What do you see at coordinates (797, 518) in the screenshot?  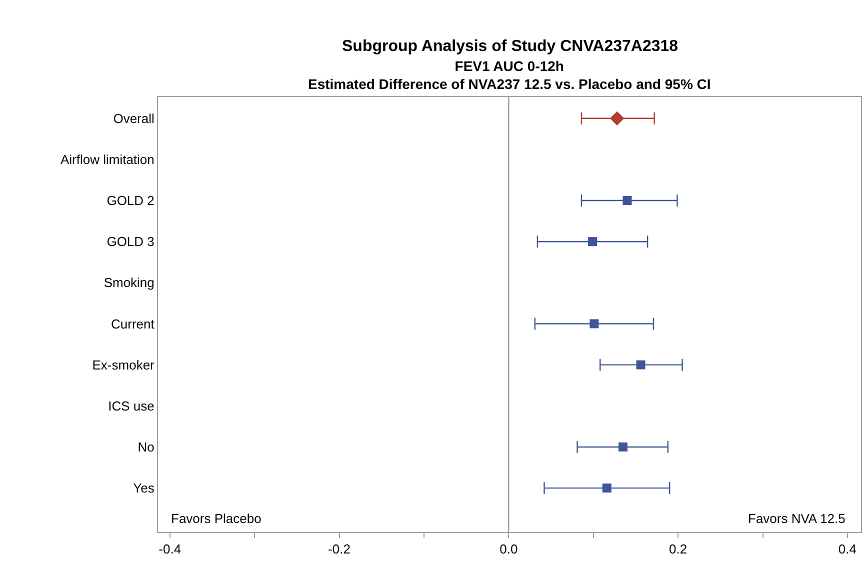 I see `annotation: Favors NVA 12.5` at bounding box center [797, 518].